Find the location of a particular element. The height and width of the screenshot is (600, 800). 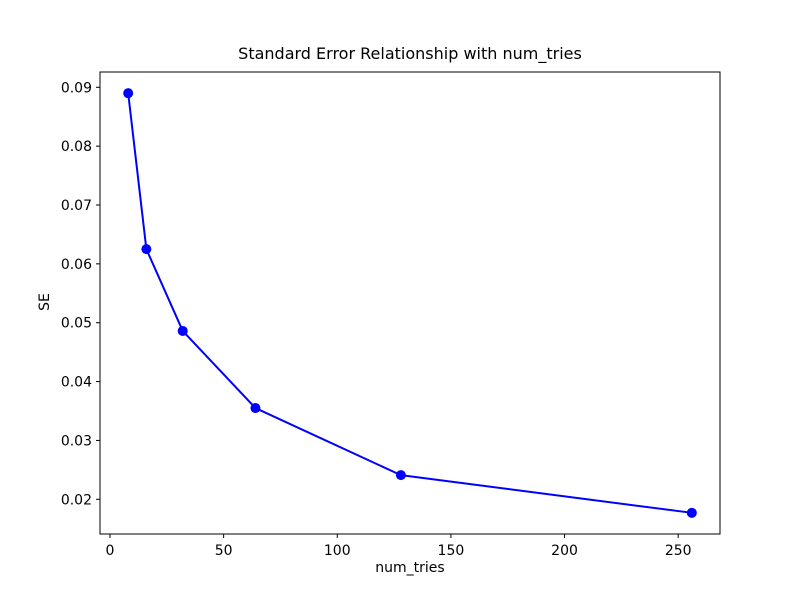

y-tick-label: 0.08 is located at coordinates (76, 147).